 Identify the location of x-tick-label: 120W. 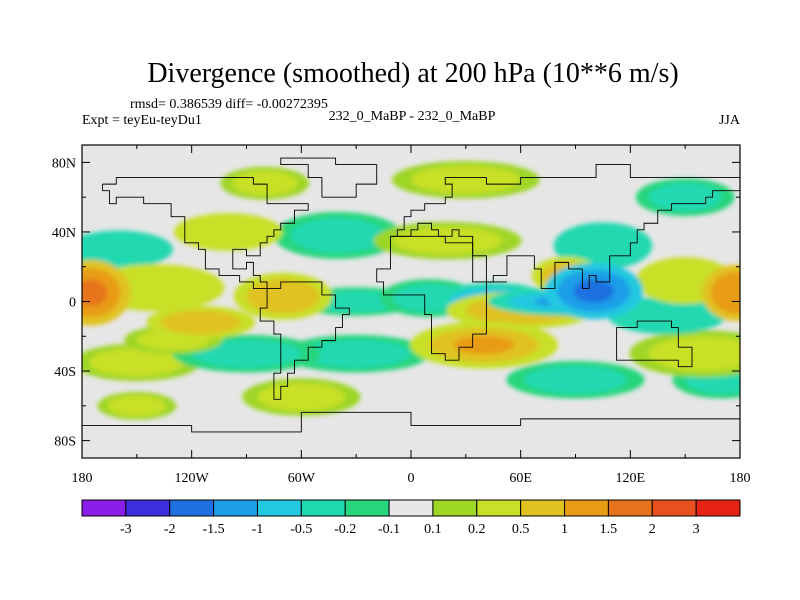
(192, 478).